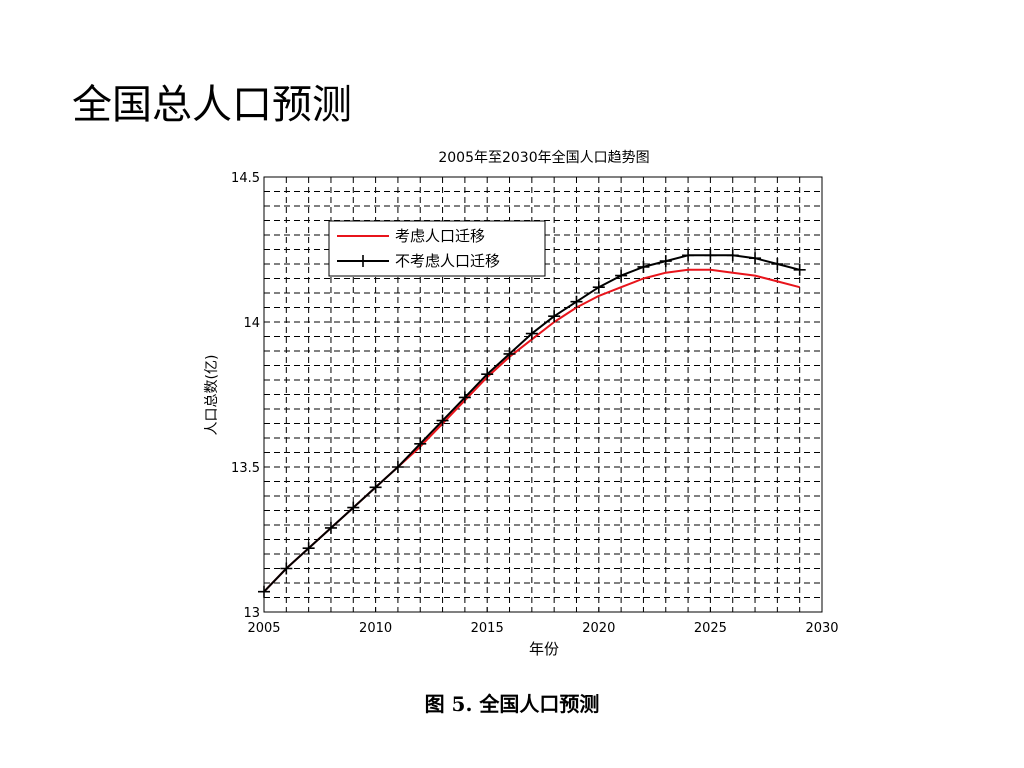 The height and width of the screenshot is (768, 1024). What do you see at coordinates (263, 628) in the screenshot?
I see `x-tick-label: 2005` at bounding box center [263, 628].